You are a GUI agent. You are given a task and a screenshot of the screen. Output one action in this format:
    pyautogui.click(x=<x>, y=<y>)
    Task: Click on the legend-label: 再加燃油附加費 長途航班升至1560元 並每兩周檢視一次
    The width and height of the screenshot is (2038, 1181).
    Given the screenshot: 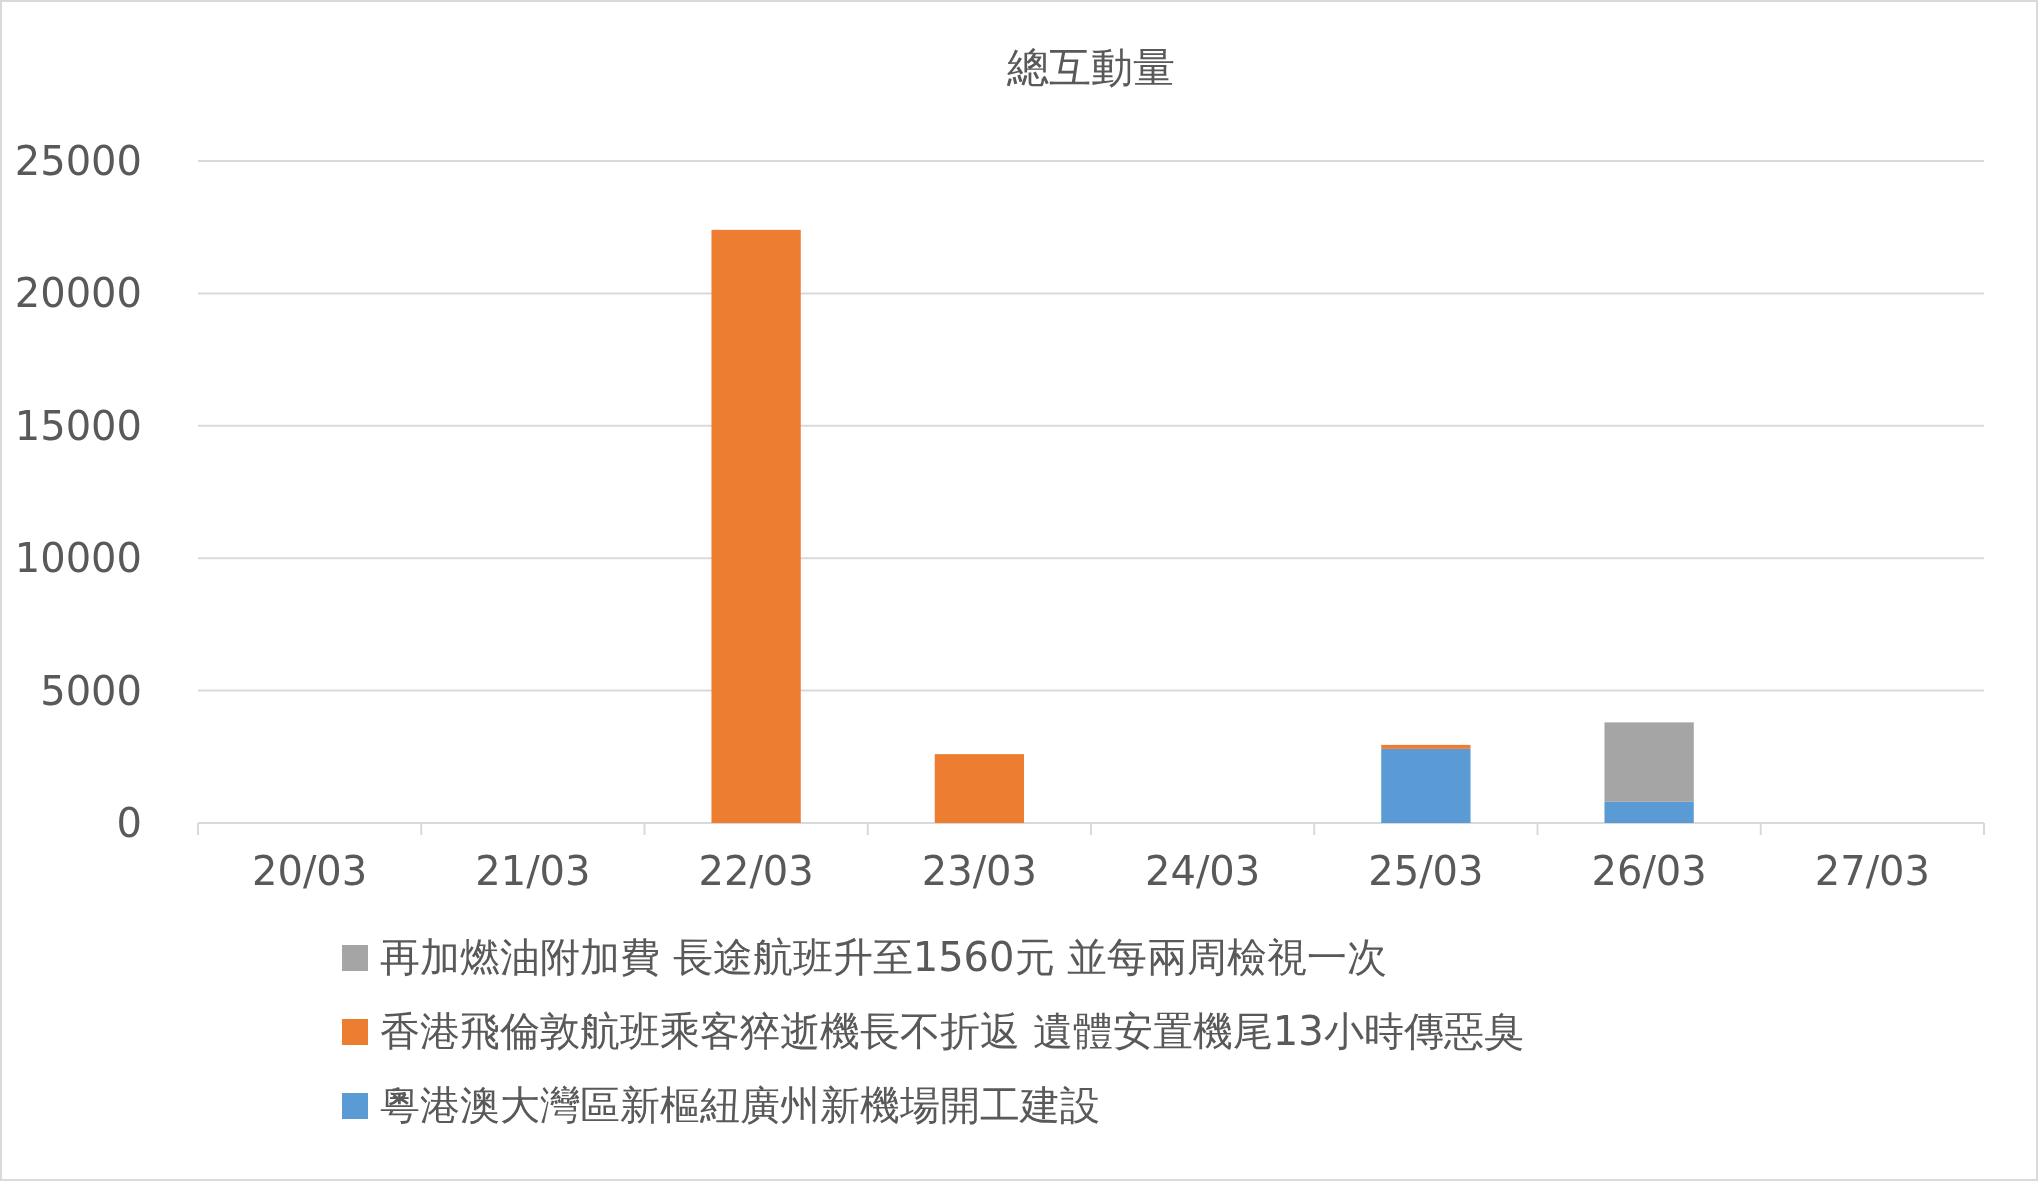 What is the action you would take?
    pyautogui.click(x=884, y=957)
    